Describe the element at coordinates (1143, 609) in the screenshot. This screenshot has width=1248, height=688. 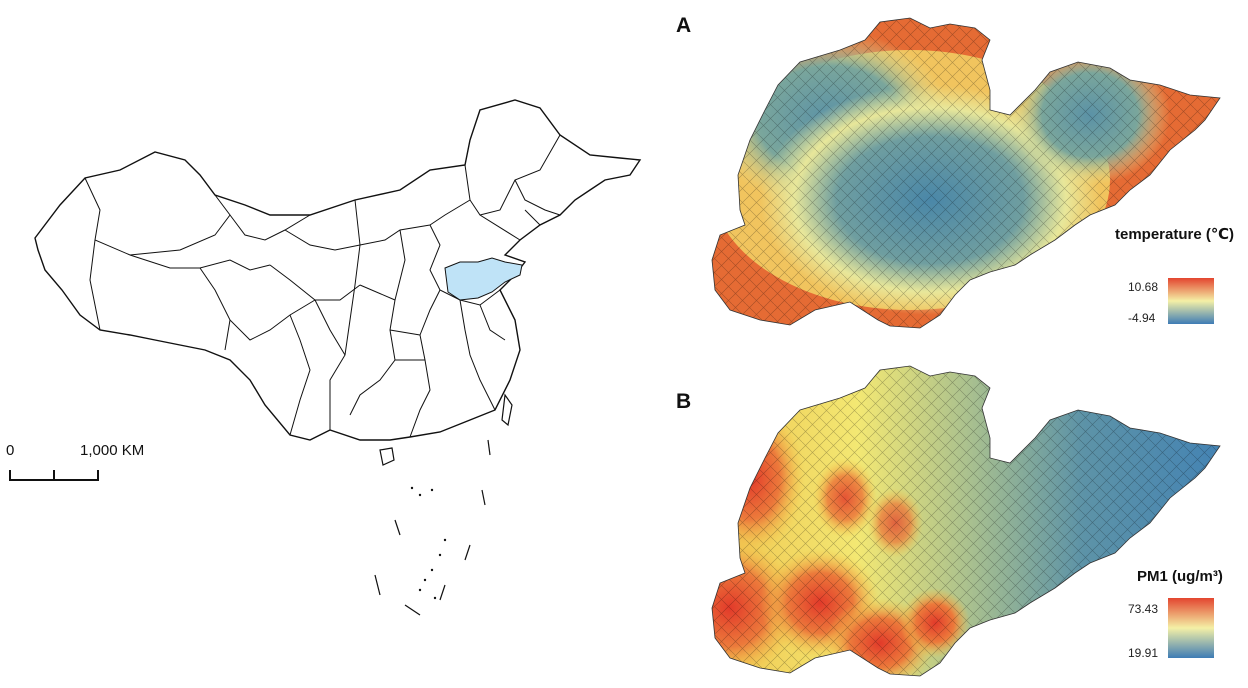
I see `pm1-legend-max: 73.43` at that location.